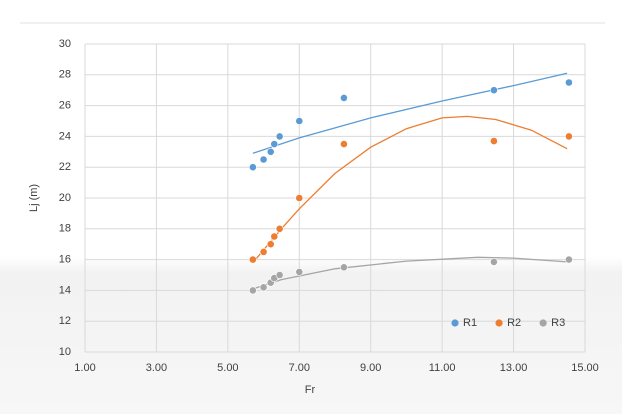 The image size is (622, 414). I want to click on y-tick-label: 16, so click(65, 260).